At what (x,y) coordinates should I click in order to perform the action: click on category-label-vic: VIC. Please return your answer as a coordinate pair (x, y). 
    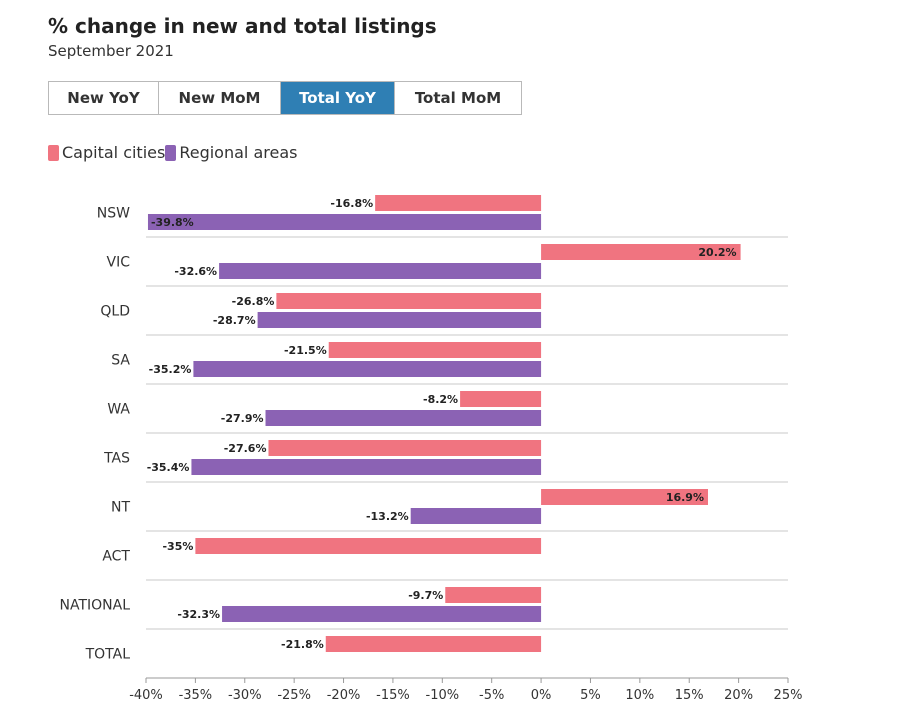
    Looking at the image, I should click on (119, 263).